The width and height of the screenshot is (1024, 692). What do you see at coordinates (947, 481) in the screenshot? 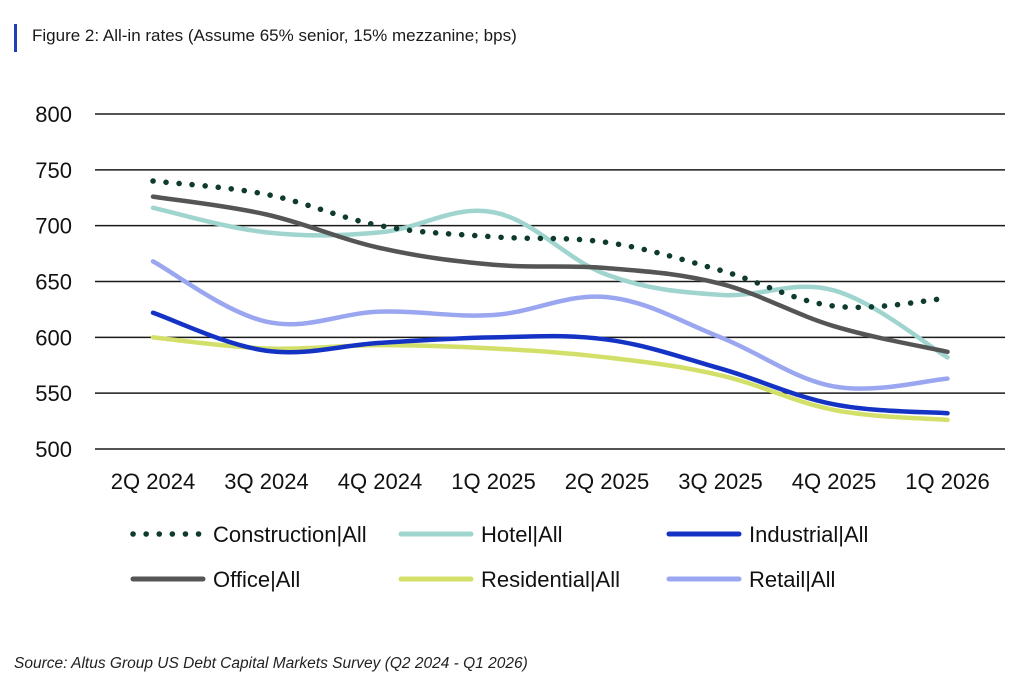
I see `x-tick-label-7: 1Q 2026` at bounding box center [947, 481].